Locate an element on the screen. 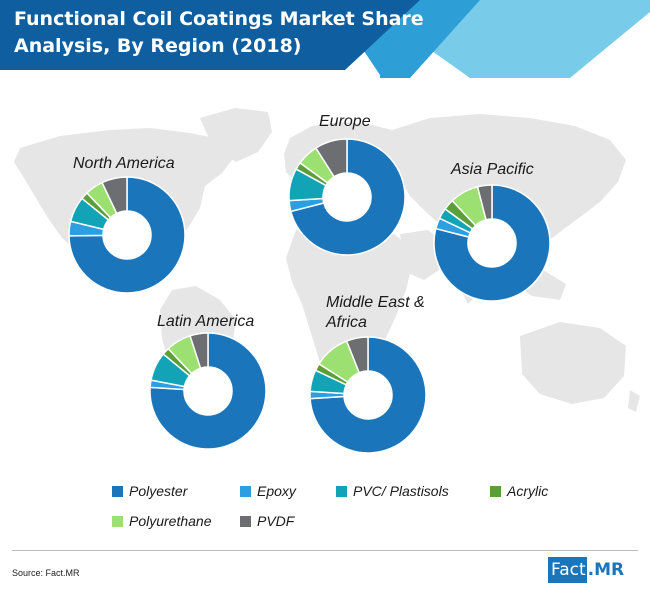  legend-label-epoxy: Epoxy is located at coordinates (276, 491).